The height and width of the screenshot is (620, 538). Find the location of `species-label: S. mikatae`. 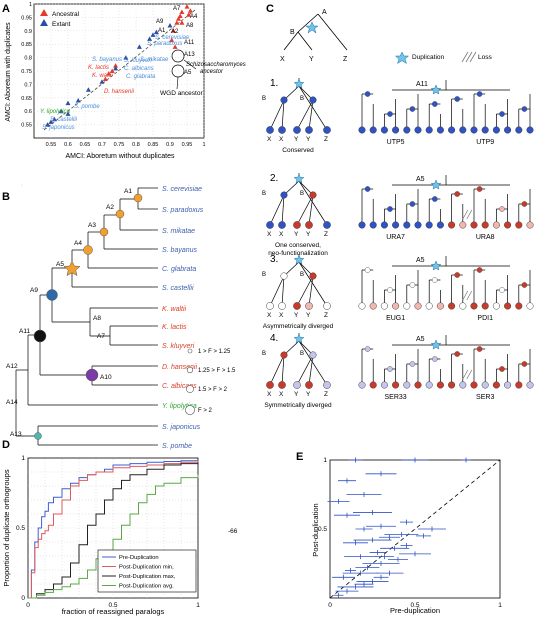

species-label: S. mikatae is located at coordinates (178, 231).